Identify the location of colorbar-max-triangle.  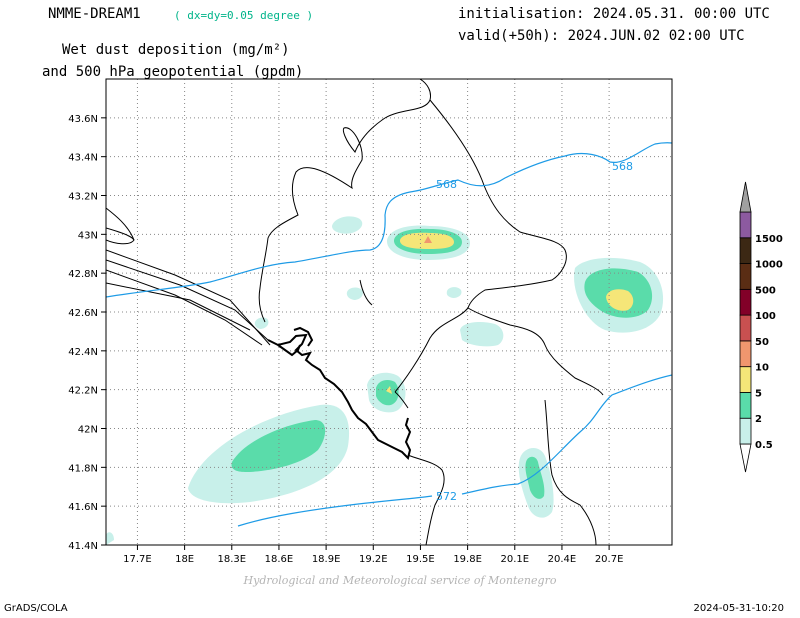
(745, 197).